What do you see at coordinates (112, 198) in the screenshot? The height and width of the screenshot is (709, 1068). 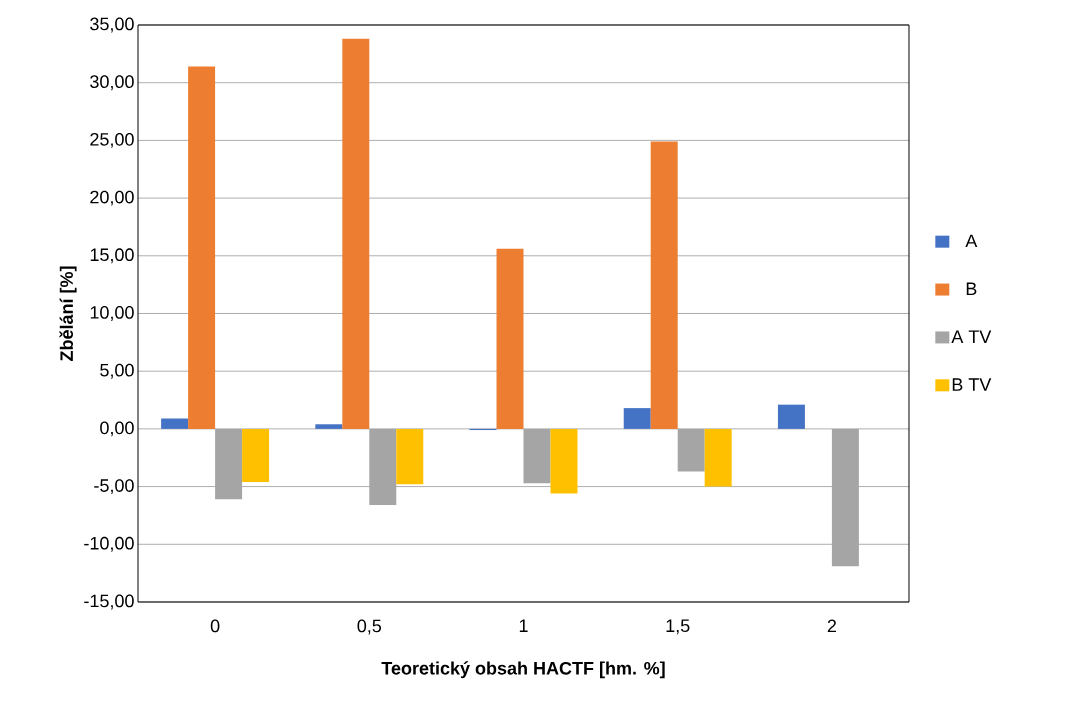 I see `y-tick-label: 20,00` at bounding box center [112, 198].